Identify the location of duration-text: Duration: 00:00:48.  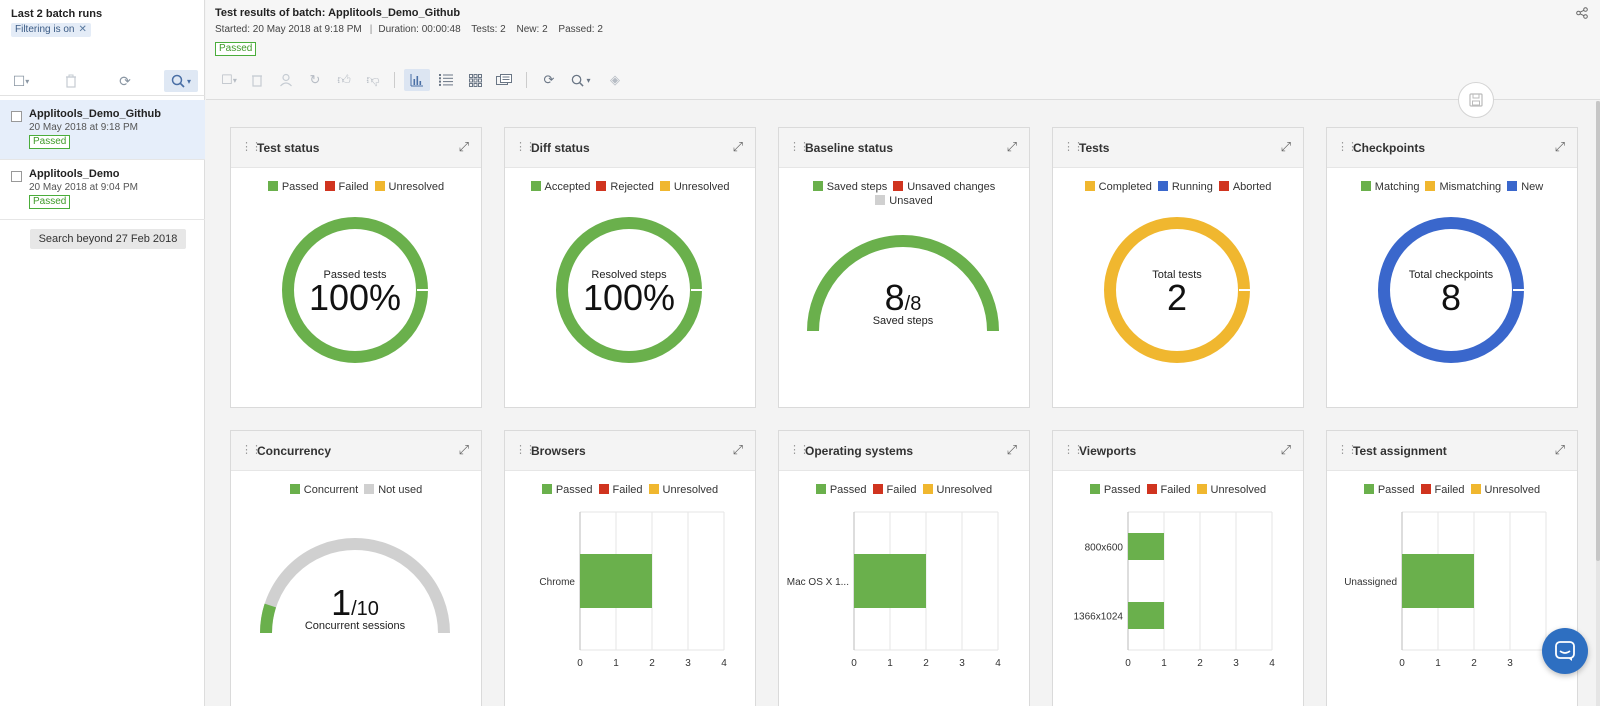
(419, 29).